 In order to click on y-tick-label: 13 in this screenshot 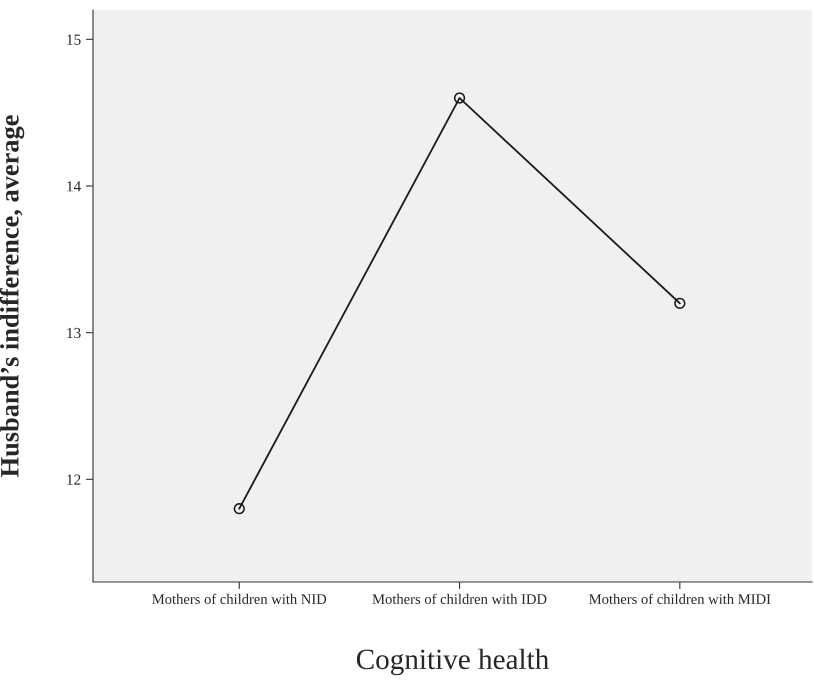, I will do `click(74, 333)`.